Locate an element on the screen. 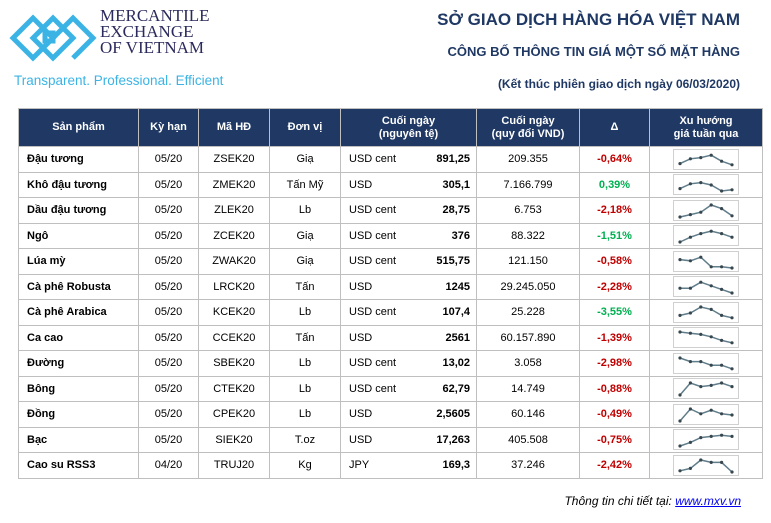 The width and height of the screenshot is (771, 523). contract-code: ZLEK20 is located at coordinates (234, 210).